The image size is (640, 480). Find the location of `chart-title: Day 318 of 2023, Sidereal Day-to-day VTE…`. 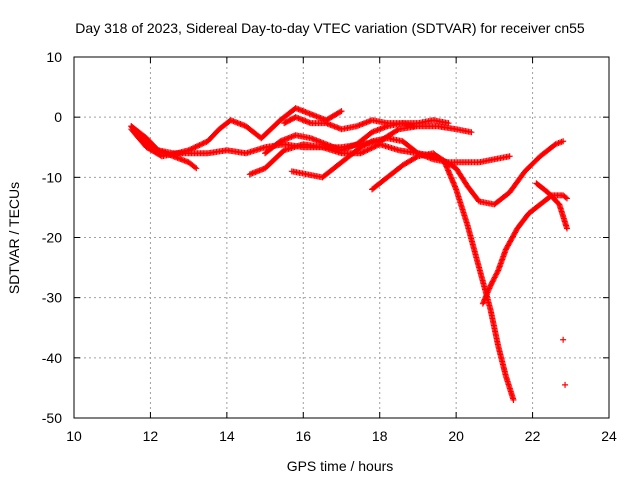

chart-title: Day 318 of 2023, Sidereal Day-to-day VTE… is located at coordinates (330, 28).